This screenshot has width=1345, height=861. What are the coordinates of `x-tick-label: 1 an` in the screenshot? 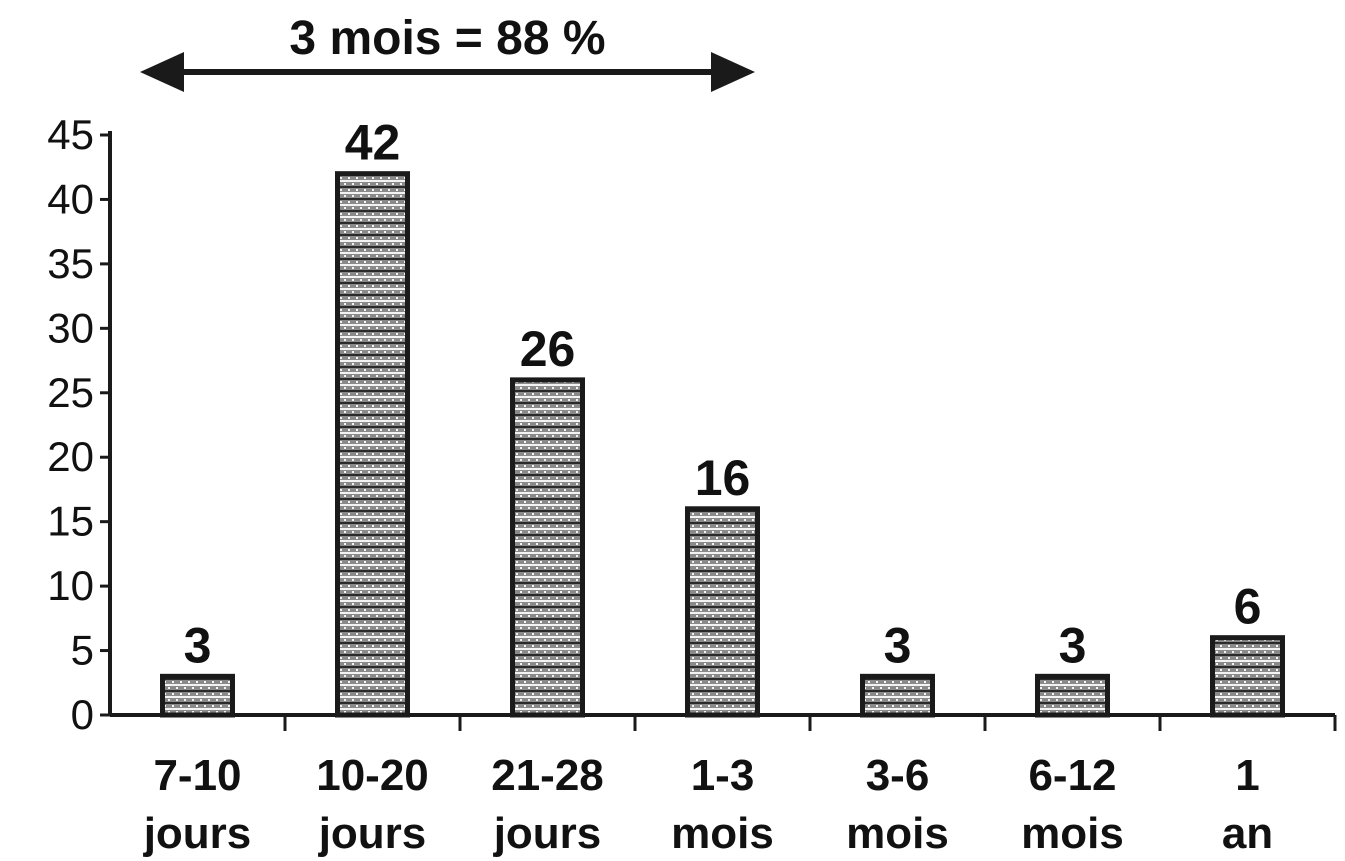 It's located at (1247, 804).